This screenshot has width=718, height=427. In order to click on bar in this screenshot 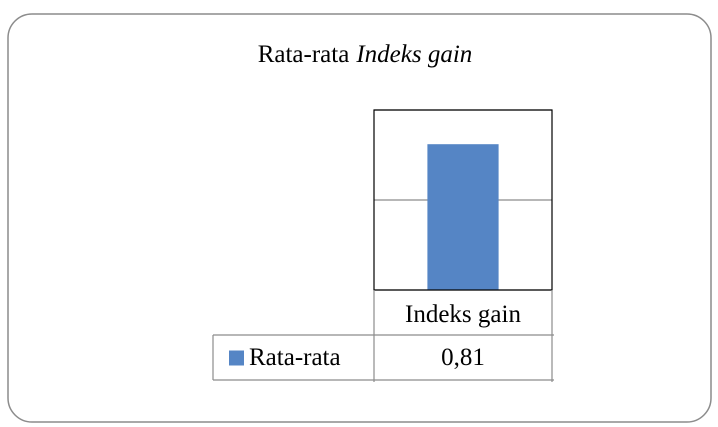, I will do `click(463, 217)`.